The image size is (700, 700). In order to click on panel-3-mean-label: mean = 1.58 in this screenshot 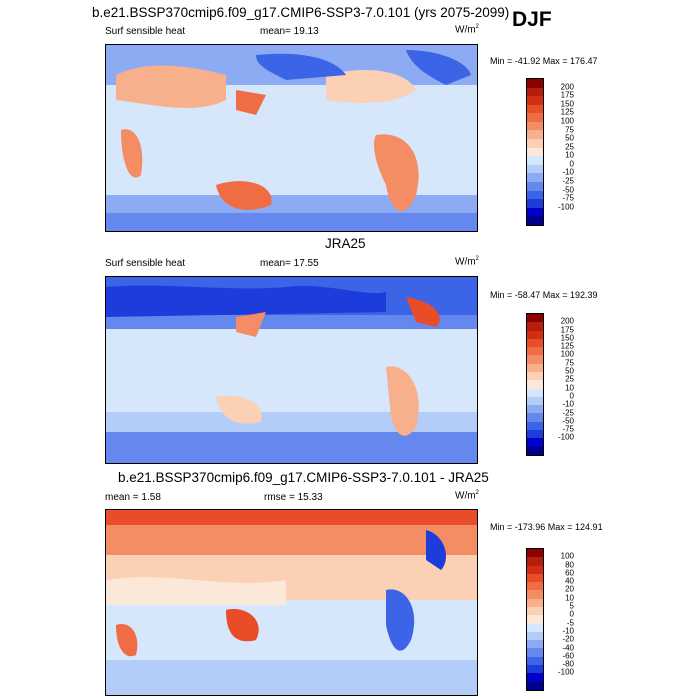, I will do `click(133, 497)`.